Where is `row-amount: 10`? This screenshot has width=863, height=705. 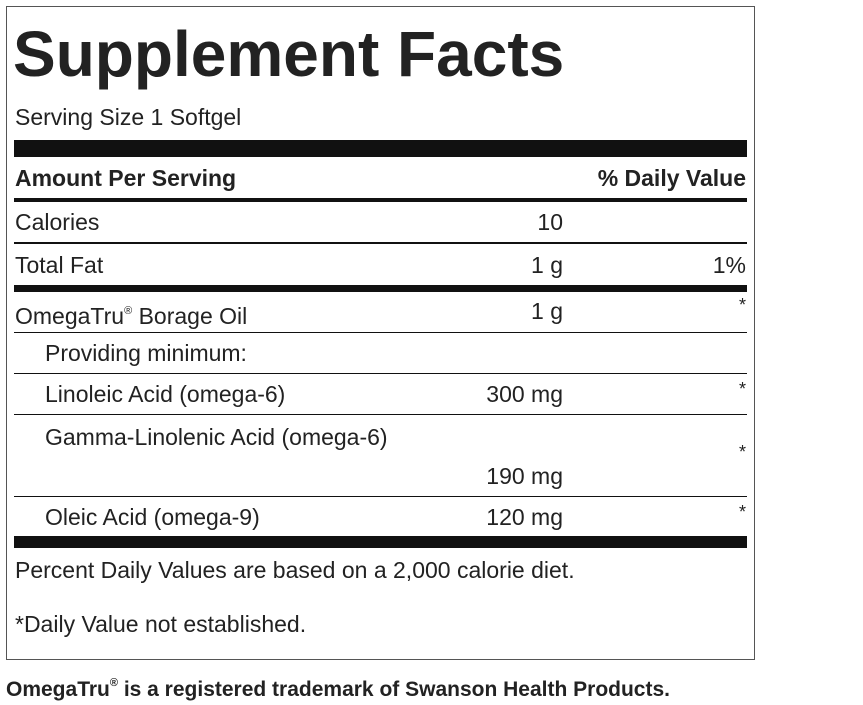 row-amount: 10 is located at coordinates (550, 222).